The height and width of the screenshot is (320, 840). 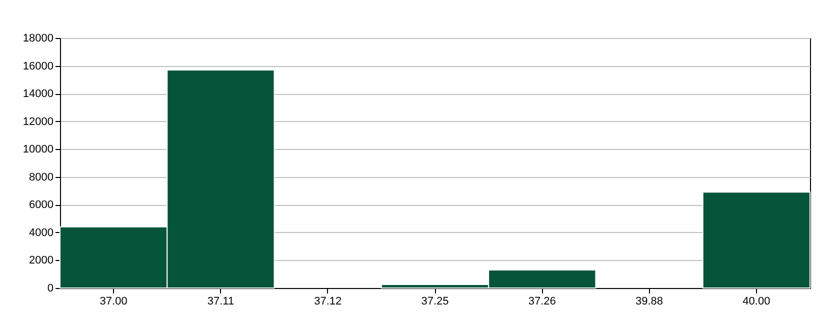 I want to click on x-tick-label: 39.88, so click(x=650, y=302).